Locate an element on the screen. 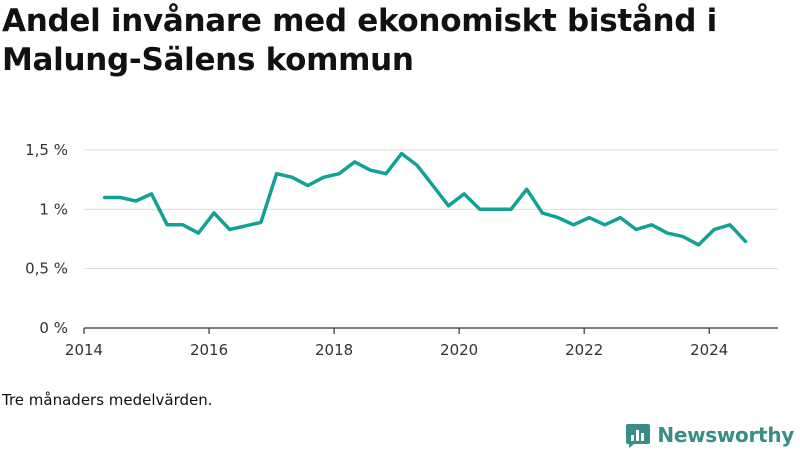 The width and height of the screenshot is (800, 450). y-tick-label: 1,5 % is located at coordinates (46, 150).